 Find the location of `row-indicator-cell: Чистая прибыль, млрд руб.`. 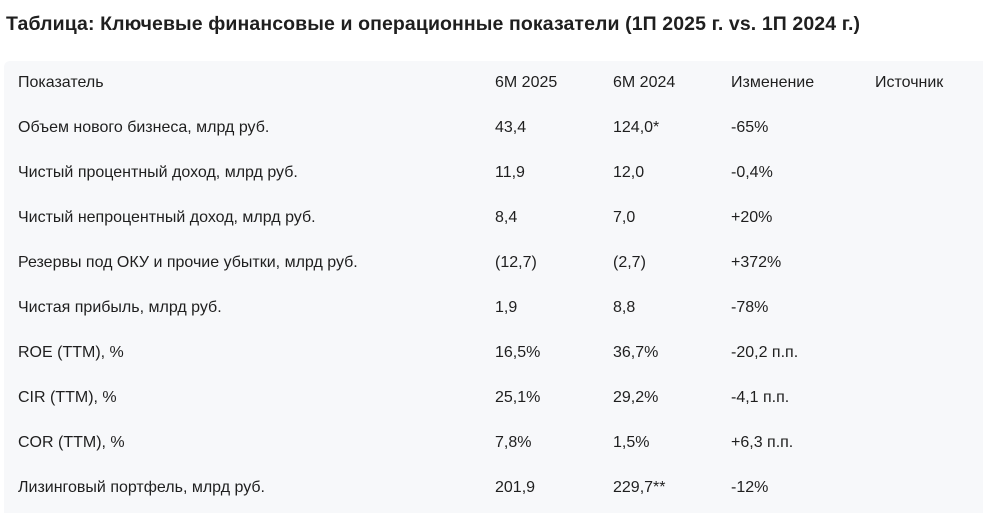

row-indicator-cell: Чистая прибыль, млрд руб. is located at coordinates (120, 307).